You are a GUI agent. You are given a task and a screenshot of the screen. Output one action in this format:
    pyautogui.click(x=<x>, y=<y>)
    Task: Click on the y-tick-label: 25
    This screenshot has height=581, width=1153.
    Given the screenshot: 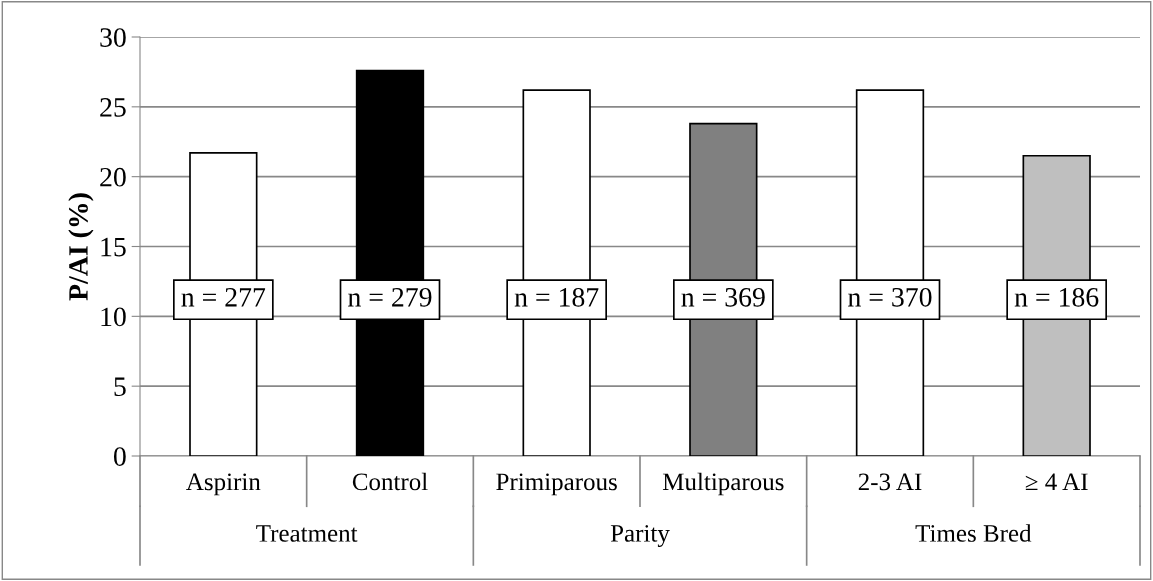 What is the action you would take?
    pyautogui.click(x=113, y=107)
    